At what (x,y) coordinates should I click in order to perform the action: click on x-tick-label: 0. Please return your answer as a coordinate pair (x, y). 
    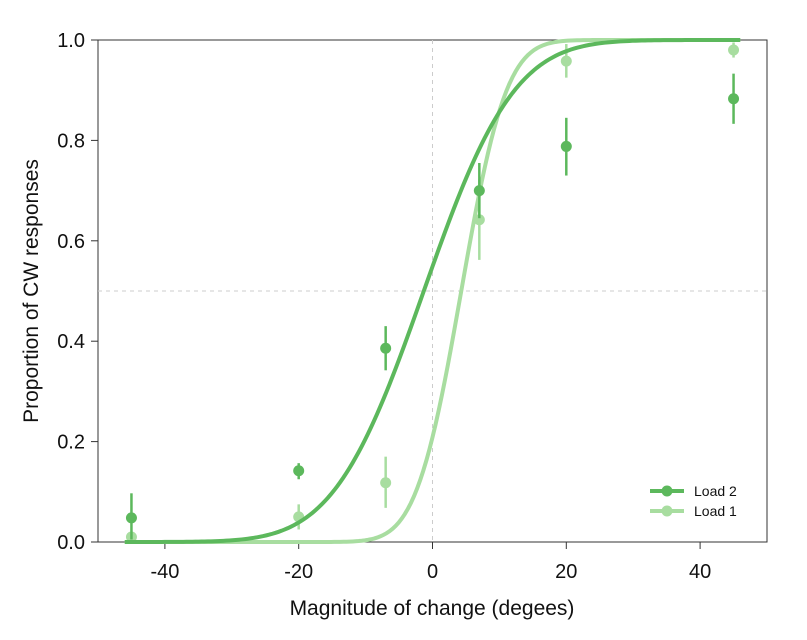
    Looking at the image, I should click on (432, 572).